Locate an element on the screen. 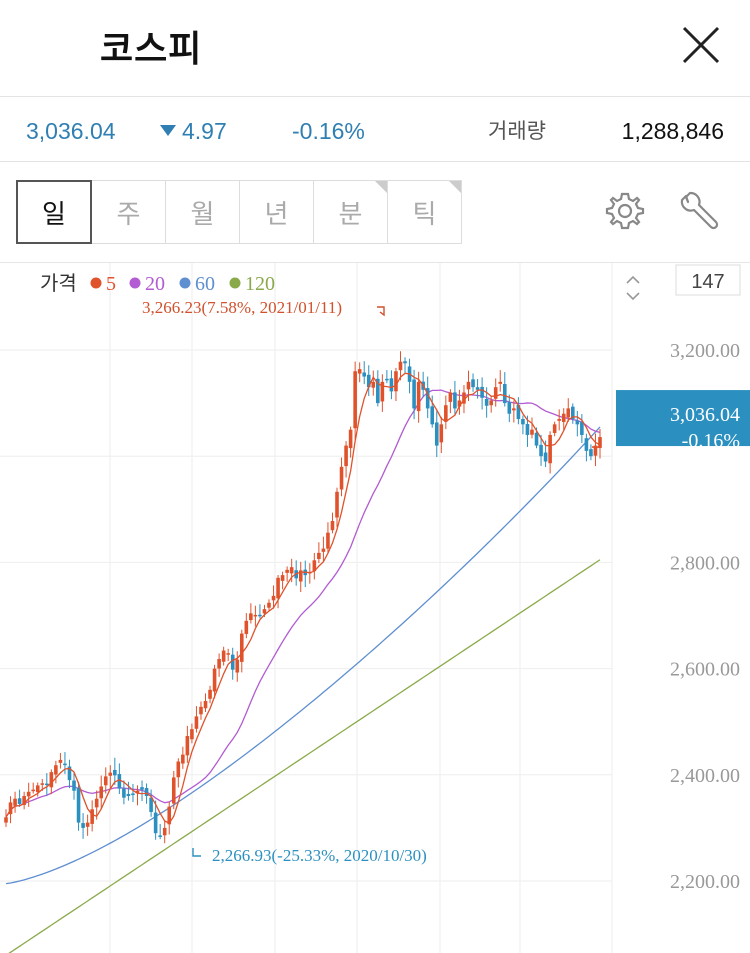 The width and height of the screenshot is (750, 953). scroll-up-icon is located at coordinates (633, 279).